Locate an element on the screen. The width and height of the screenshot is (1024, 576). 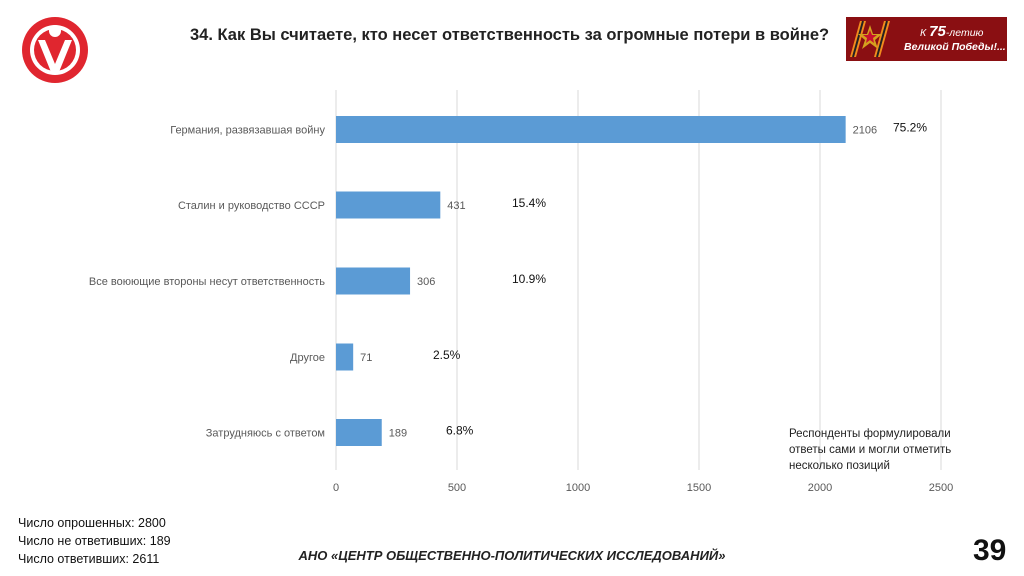
x-tick-label: 500 is located at coordinates (457, 488).